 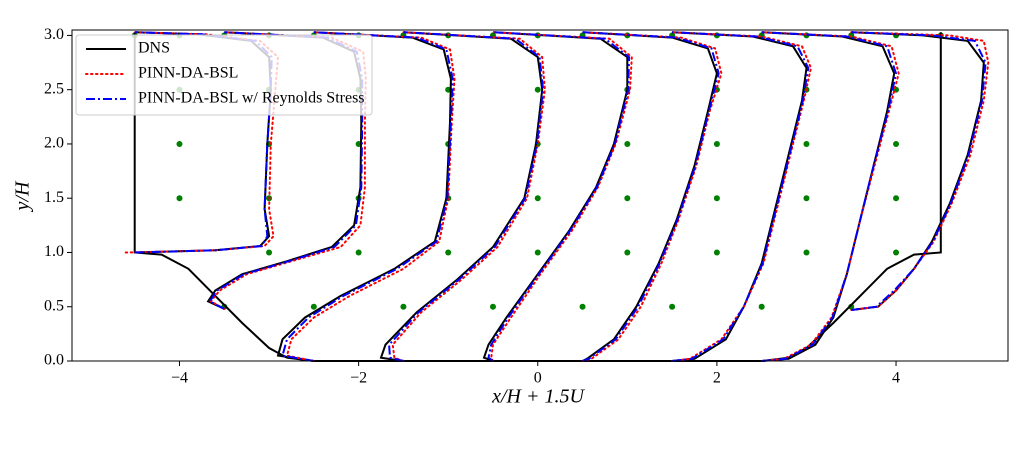 I want to click on x-tick-label: −2, so click(x=358, y=378).